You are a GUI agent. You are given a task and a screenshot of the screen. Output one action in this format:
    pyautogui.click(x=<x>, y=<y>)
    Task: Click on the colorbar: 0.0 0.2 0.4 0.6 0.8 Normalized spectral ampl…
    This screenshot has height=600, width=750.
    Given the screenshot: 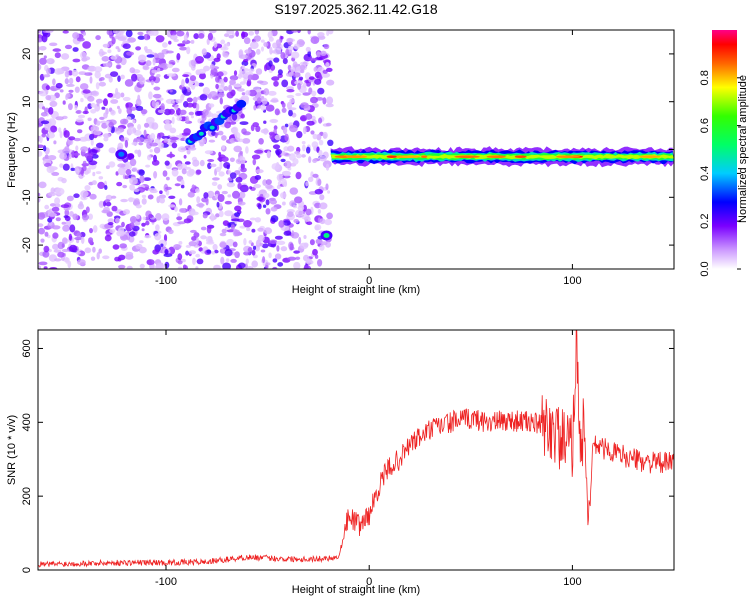 What is the action you would take?
    pyautogui.click(x=724, y=153)
    